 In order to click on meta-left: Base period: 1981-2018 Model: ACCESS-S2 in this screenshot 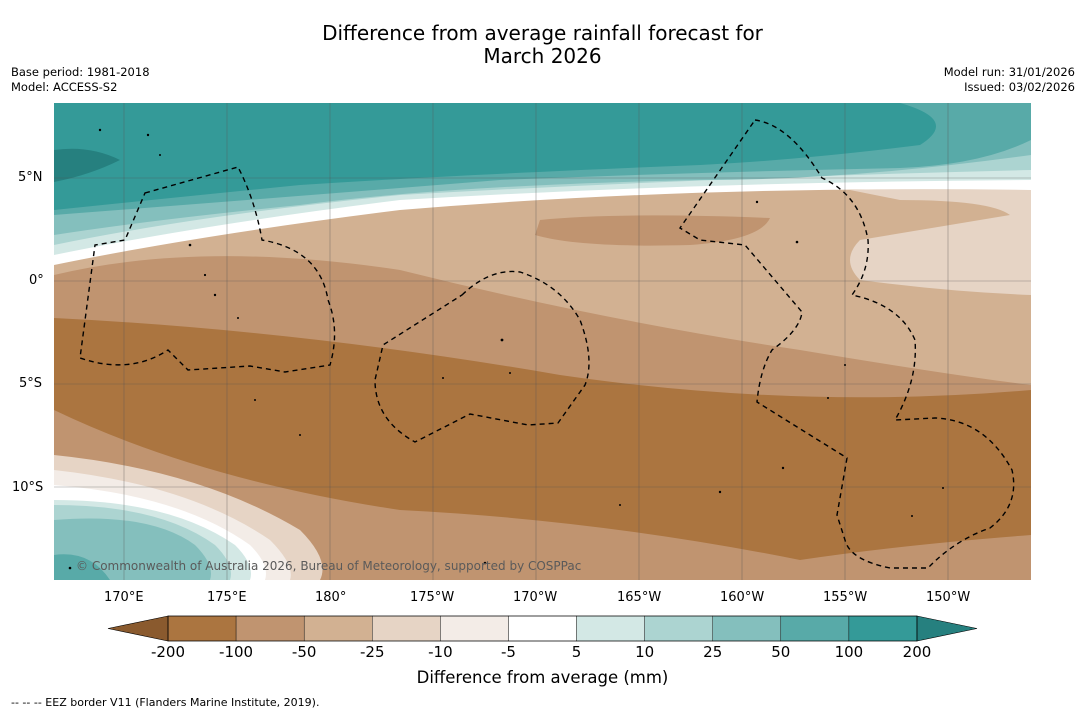, I will do `click(80, 80)`.